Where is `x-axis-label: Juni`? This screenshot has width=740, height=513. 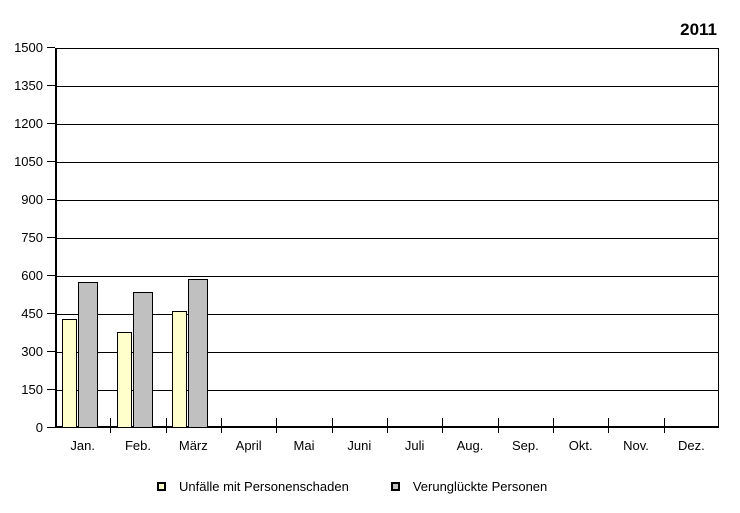 x-axis-label: Juni is located at coordinates (359, 445).